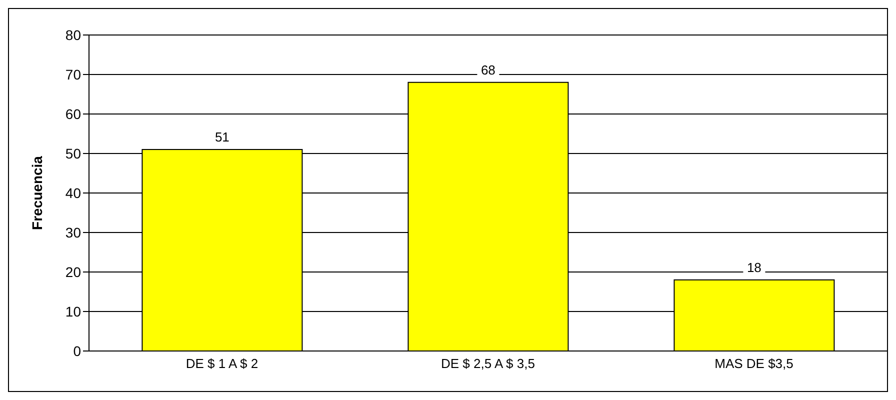 Image resolution: width=896 pixels, height=400 pixels. What do you see at coordinates (73, 192) in the screenshot?
I see `y-tick-label: 40` at bounding box center [73, 192].